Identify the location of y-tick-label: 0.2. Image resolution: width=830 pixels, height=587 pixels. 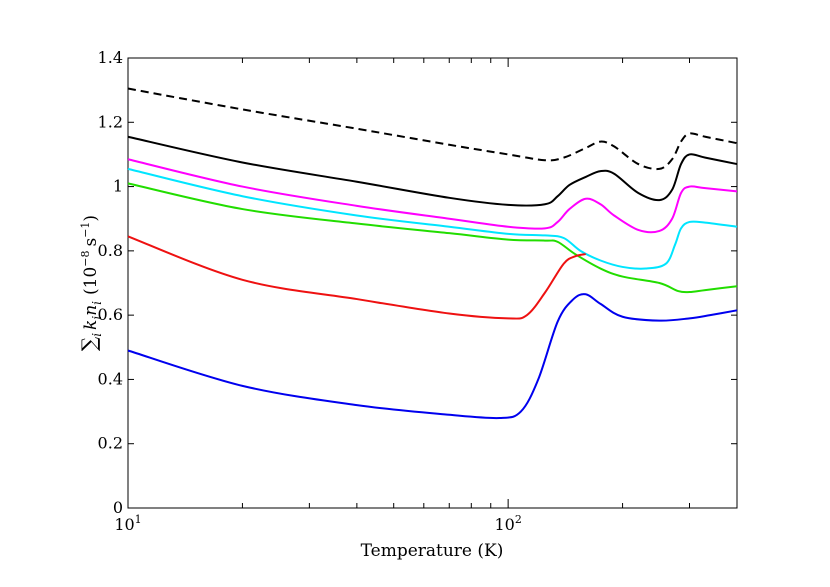
(110, 443).